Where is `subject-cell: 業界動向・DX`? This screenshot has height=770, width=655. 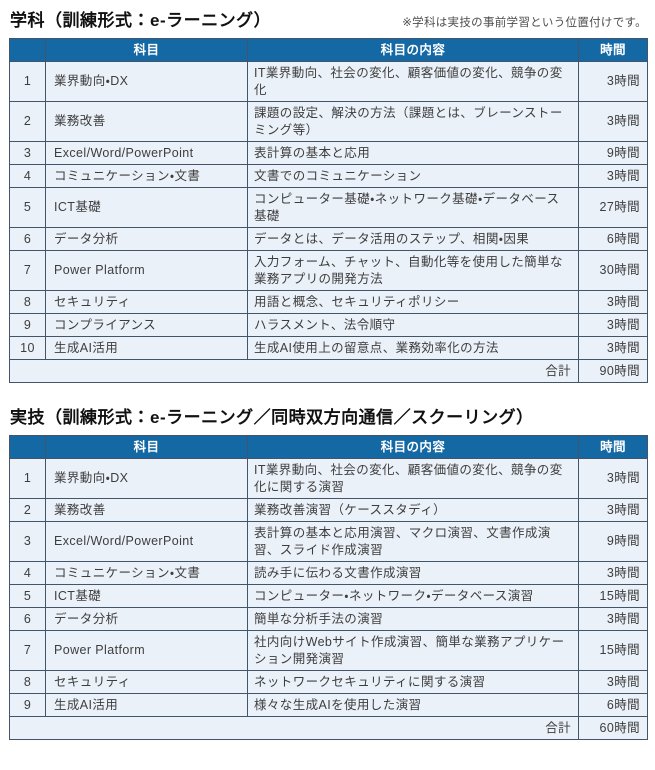 subject-cell: 業界動向・DX is located at coordinates (146, 478).